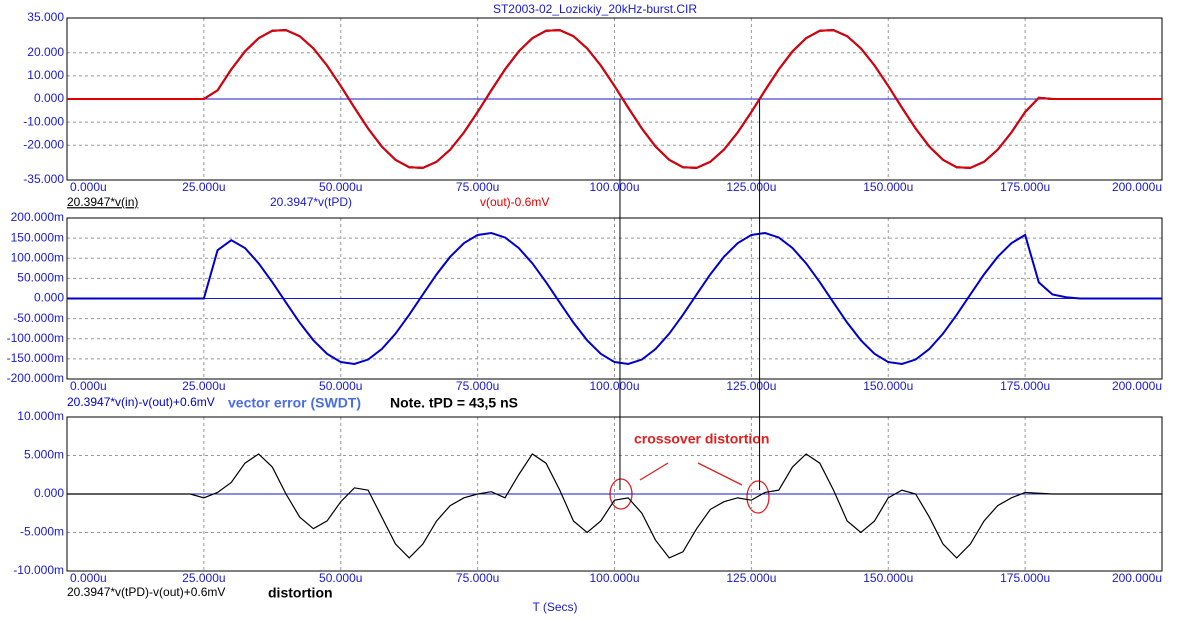 This screenshot has height=620, width=1192. Describe the element at coordinates (35, 358) in the screenshot. I see `y-tick-label: -150.000m` at that location.